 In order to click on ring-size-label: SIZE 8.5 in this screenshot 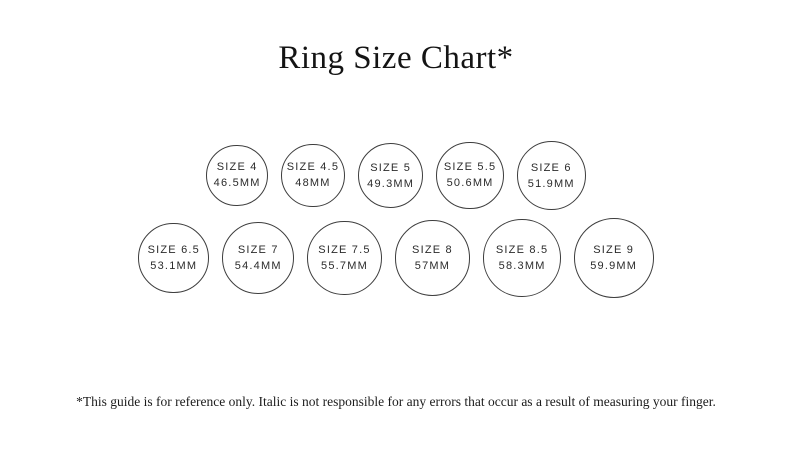, I will do `click(522, 249)`.